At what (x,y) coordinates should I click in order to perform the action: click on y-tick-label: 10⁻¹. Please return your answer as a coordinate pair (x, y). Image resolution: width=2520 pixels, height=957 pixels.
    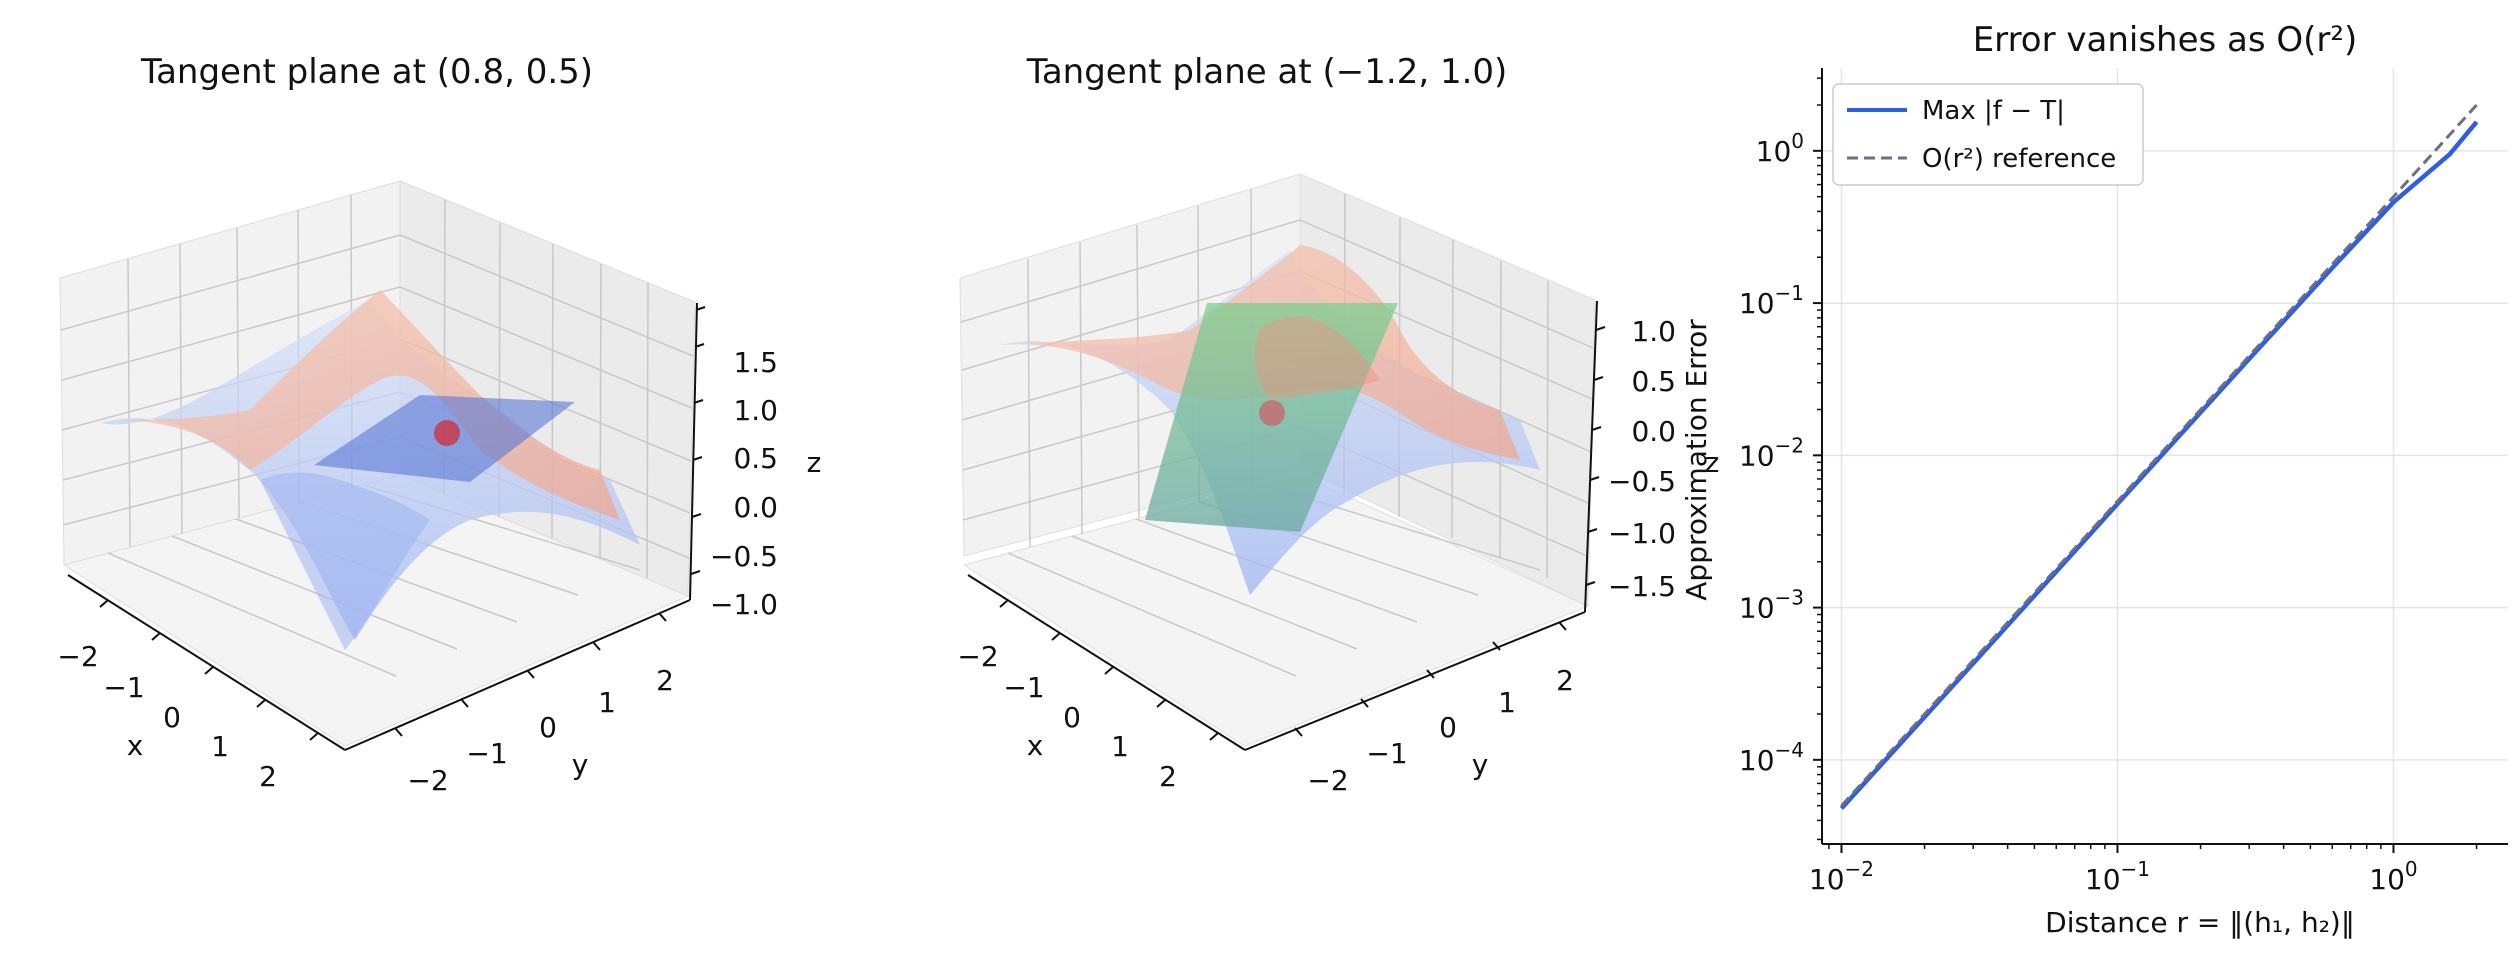
    Looking at the image, I should click on (1771, 300).